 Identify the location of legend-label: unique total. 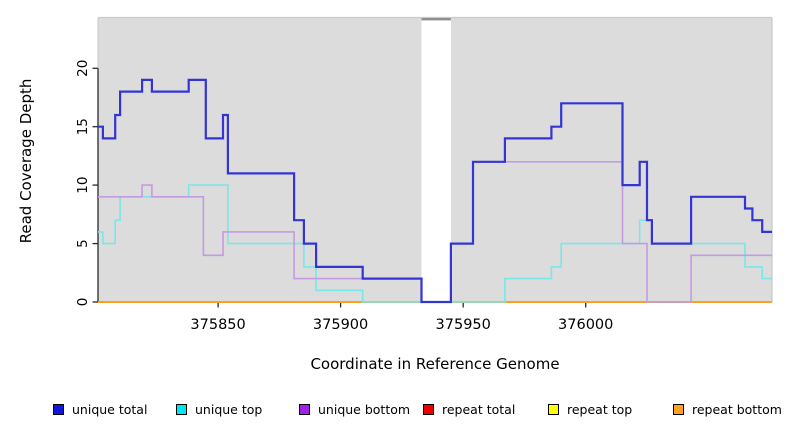
(110, 409).